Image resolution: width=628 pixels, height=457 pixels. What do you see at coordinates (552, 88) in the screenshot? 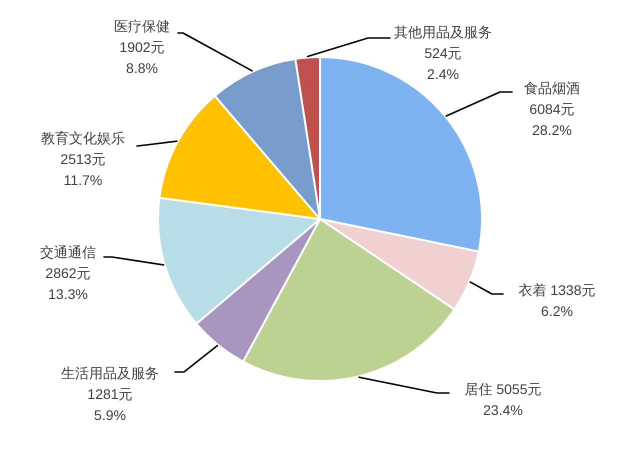
I see `slice-label: 食品烟酒` at bounding box center [552, 88].